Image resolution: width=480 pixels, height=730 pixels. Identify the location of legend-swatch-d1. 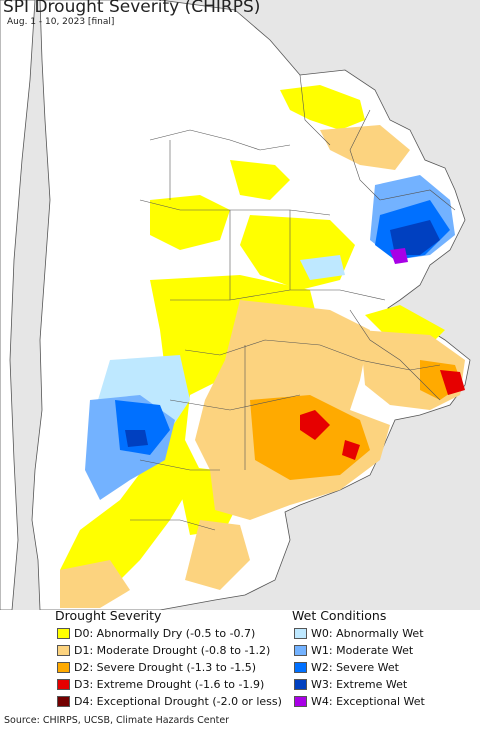
(63, 650).